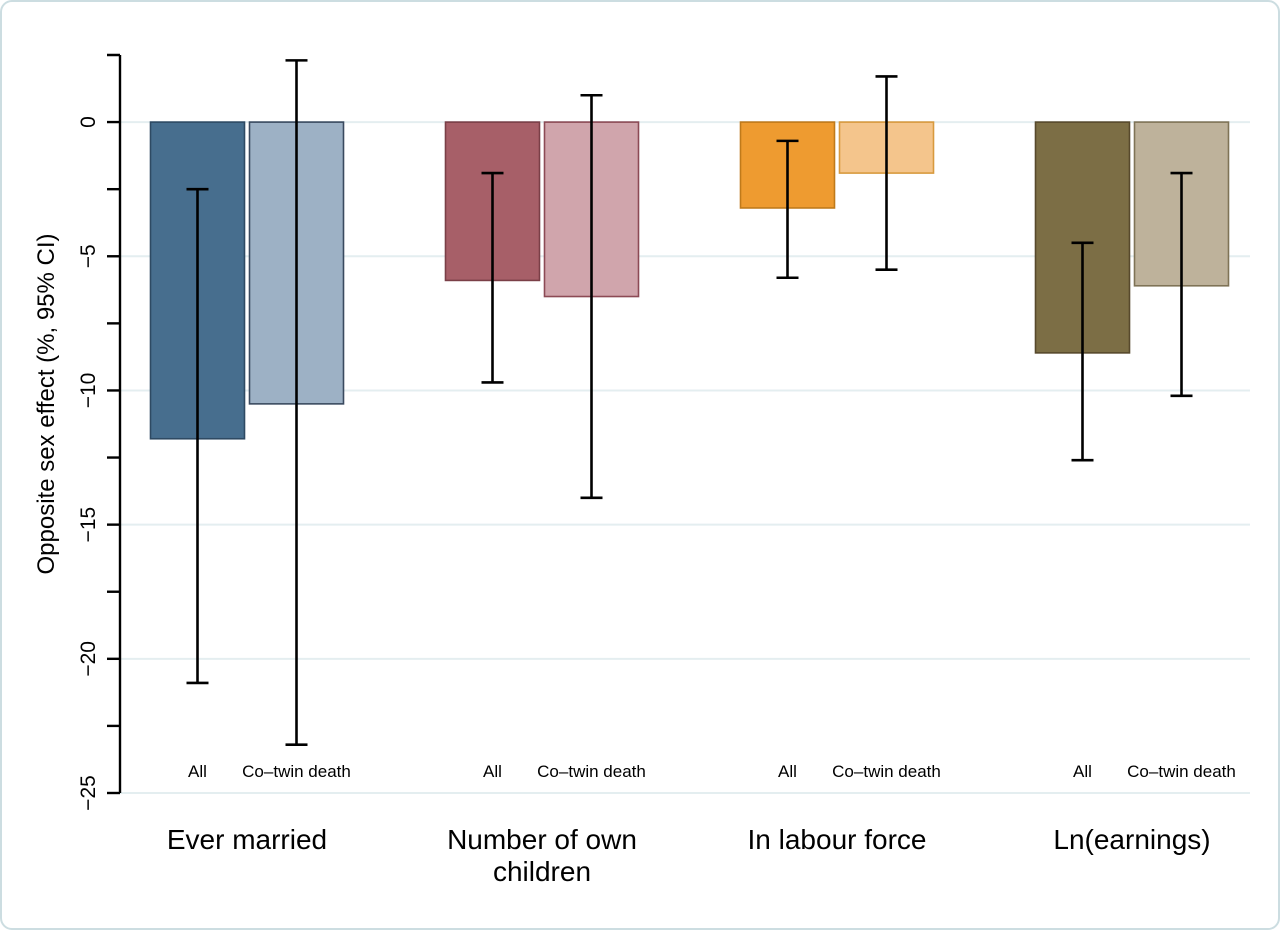  What do you see at coordinates (88, 122) in the screenshot?
I see `y-tick-label: 0` at bounding box center [88, 122].